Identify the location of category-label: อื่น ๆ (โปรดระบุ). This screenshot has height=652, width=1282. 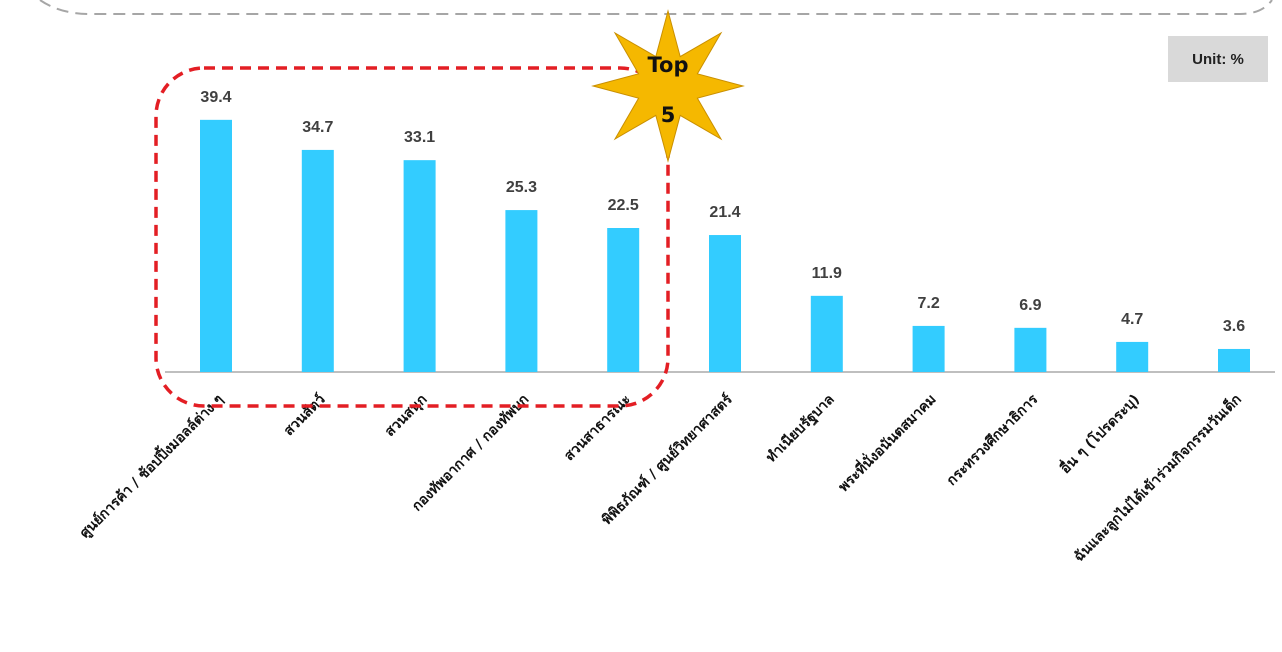
(1099, 433).